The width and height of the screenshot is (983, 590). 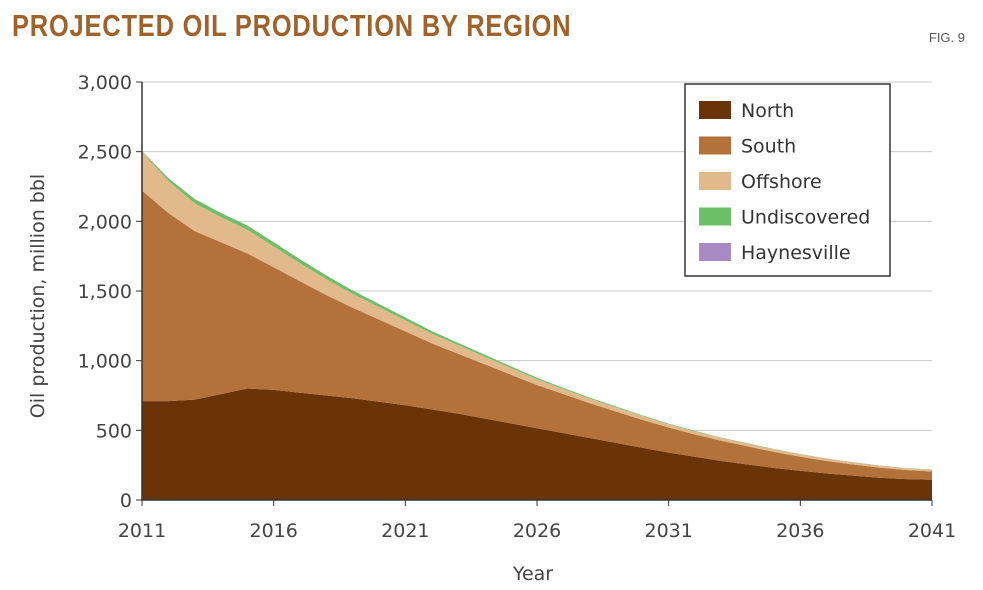 I want to click on legend-label-south: South, so click(x=768, y=147).